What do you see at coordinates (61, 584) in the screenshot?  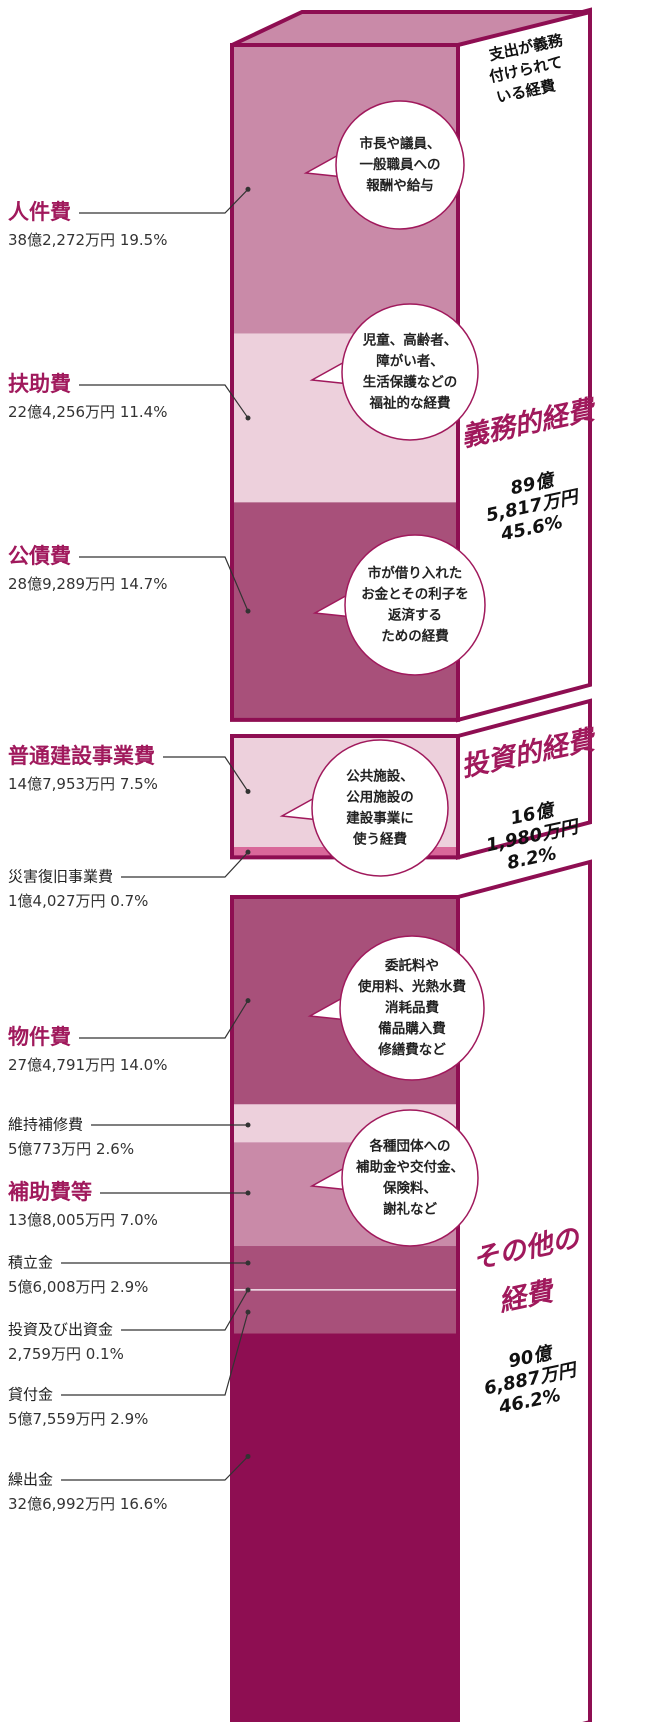 I see `amount: 28億9,289万円` at bounding box center [61, 584].